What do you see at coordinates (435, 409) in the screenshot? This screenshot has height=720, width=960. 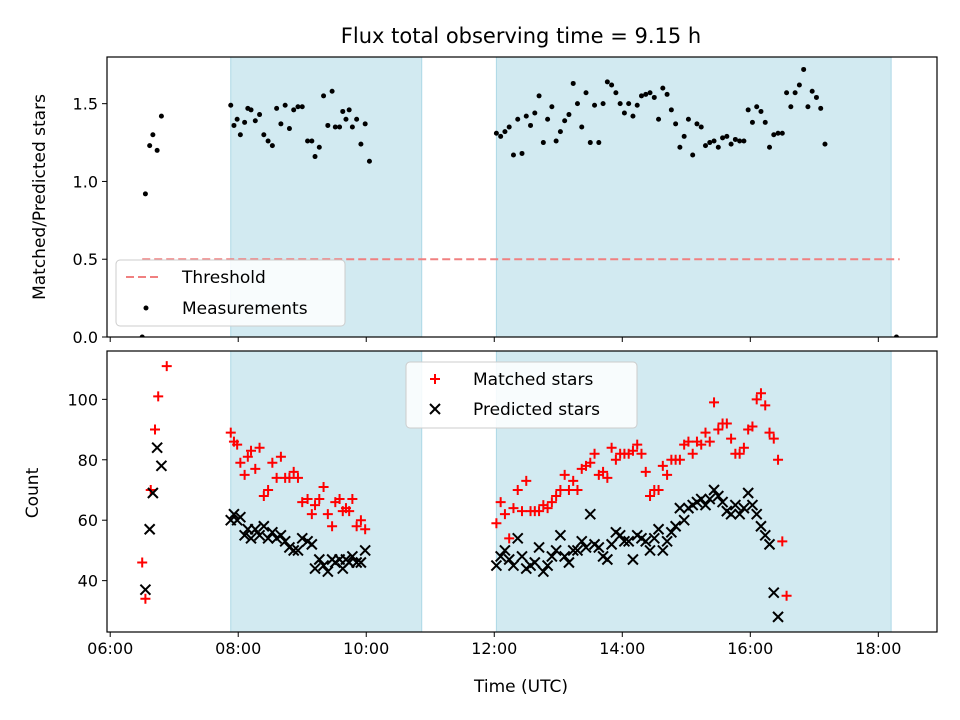 I see `legend-predicted-swatch` at bounding box center [435, 409].